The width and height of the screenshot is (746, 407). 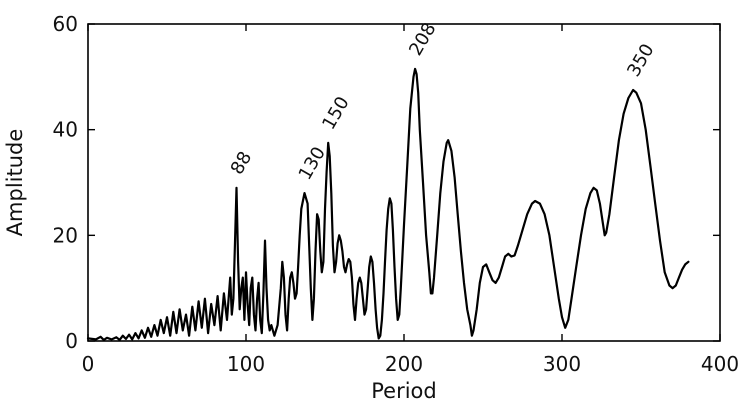 What do you see at coordinates (246, 364) in the screenshot?
I see `x-tick-label: 100` at bounding box center [246, 364].